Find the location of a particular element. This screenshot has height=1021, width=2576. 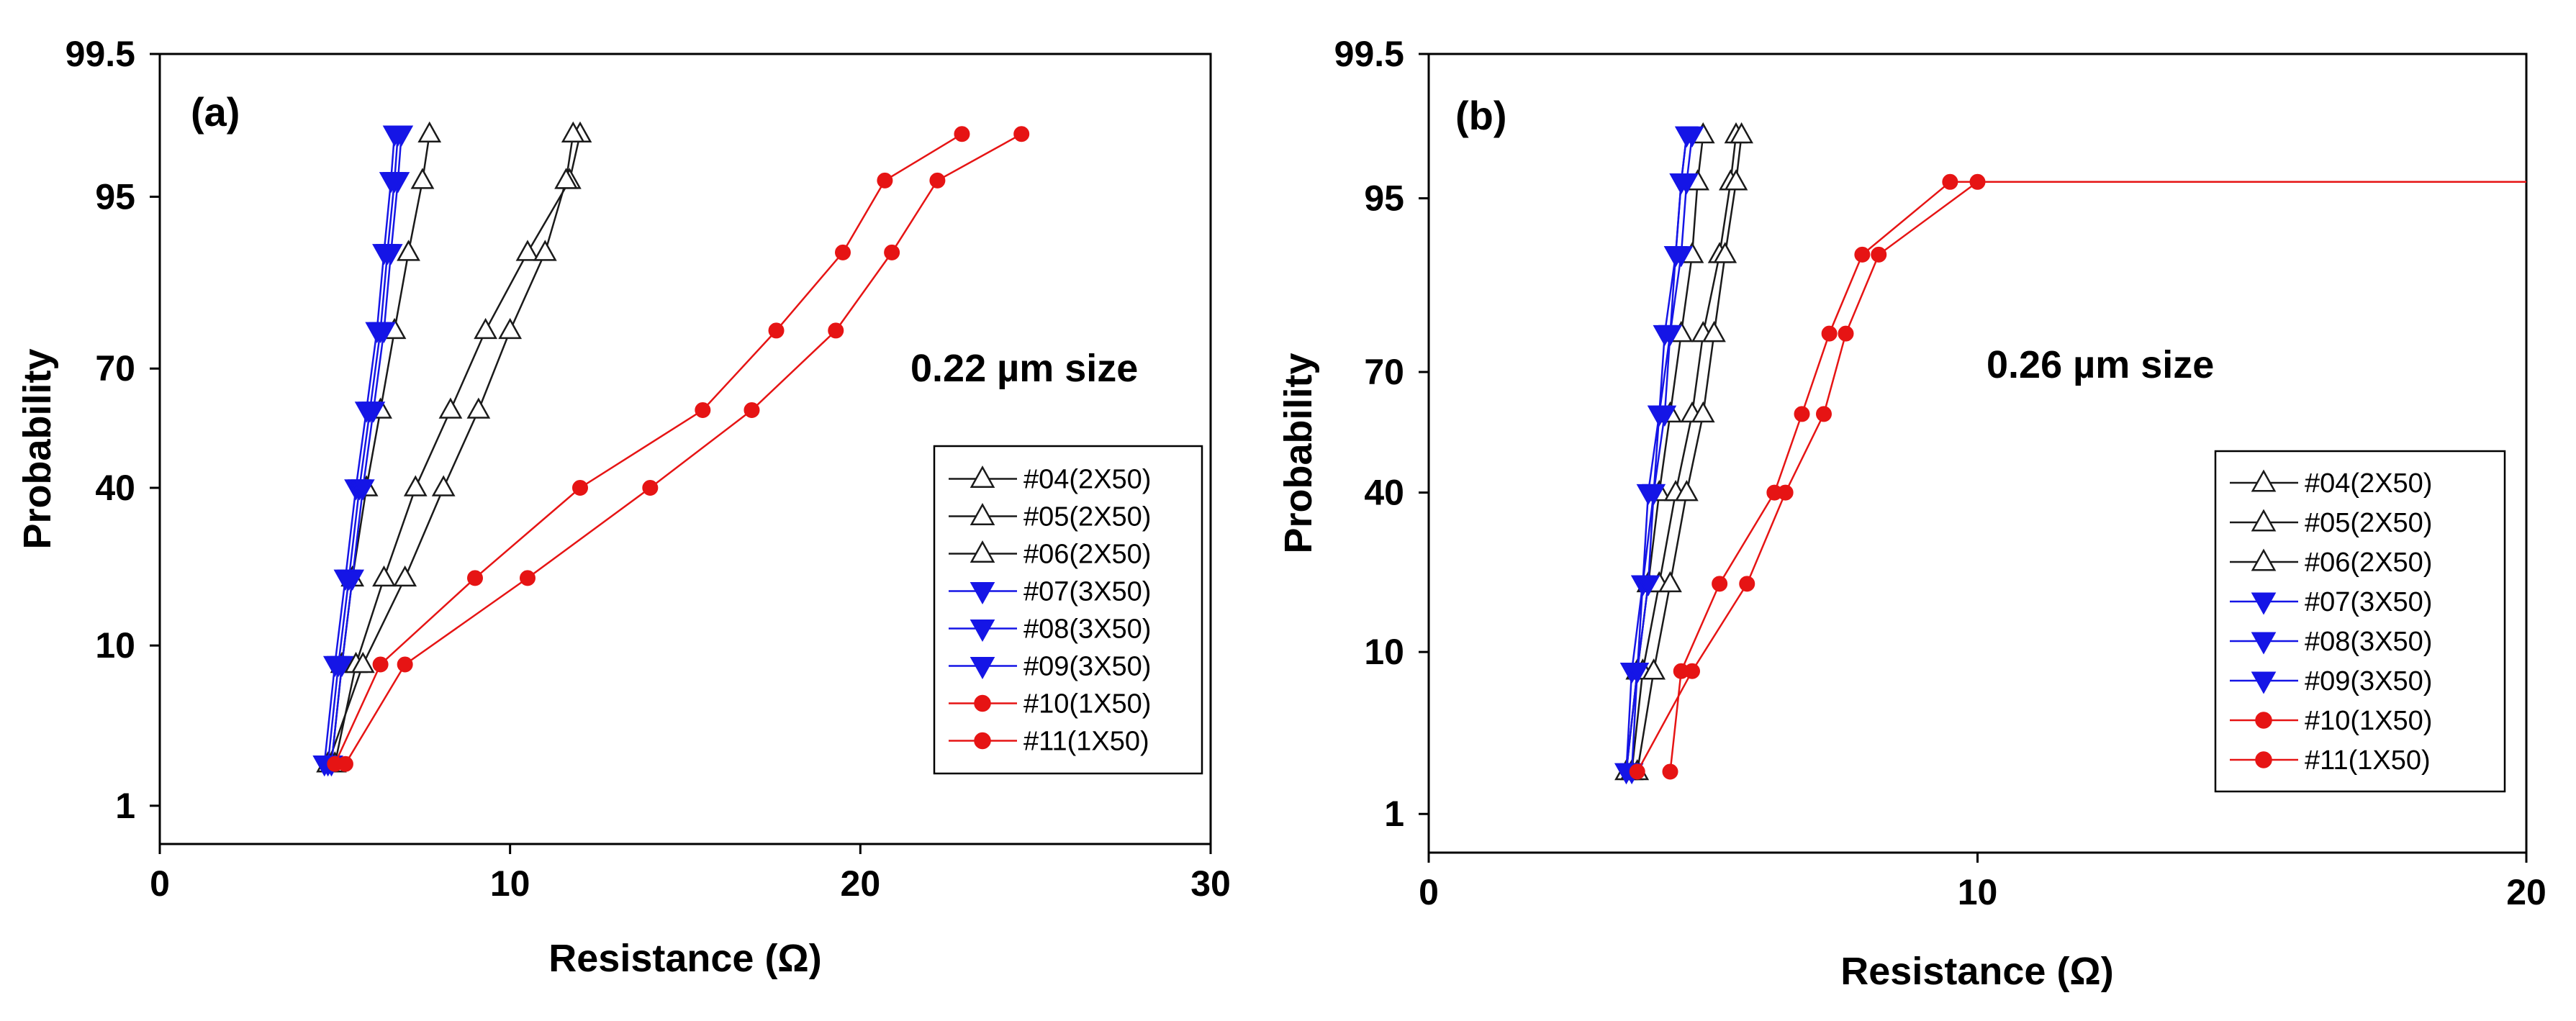

legend-label: #06(2X50) is located at coordinates (2369, 563).